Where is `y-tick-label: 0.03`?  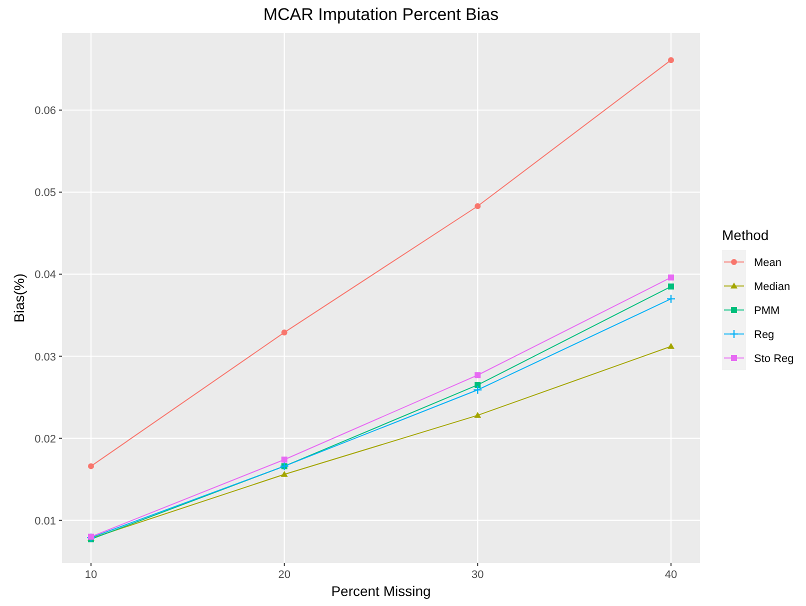
y-tick-label: 0.03 is located at coordinates (45, 357).